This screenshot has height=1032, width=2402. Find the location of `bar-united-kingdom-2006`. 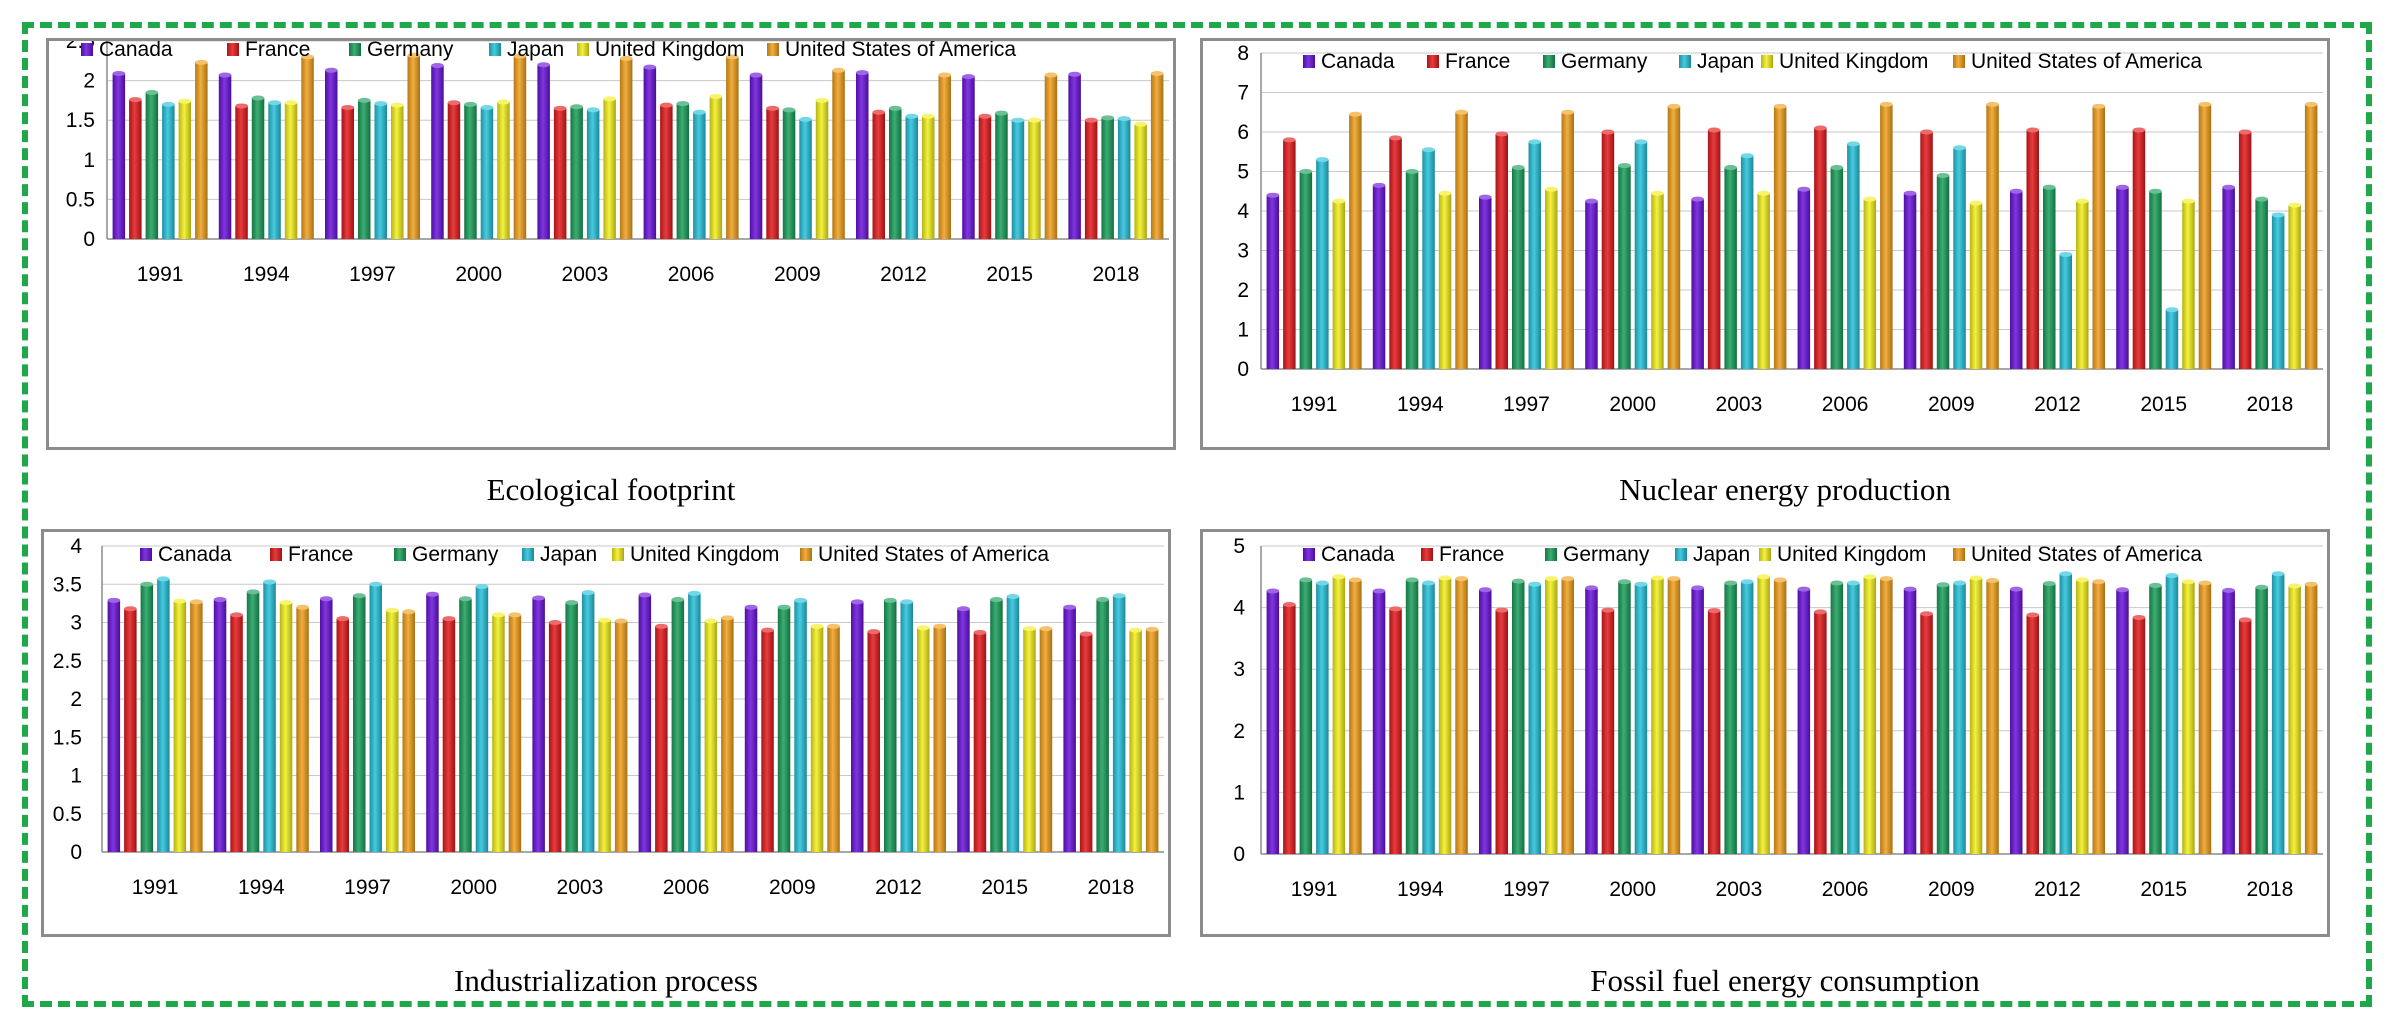

bar-united-kingdom-2006 is located at coordinates (1870, 715).